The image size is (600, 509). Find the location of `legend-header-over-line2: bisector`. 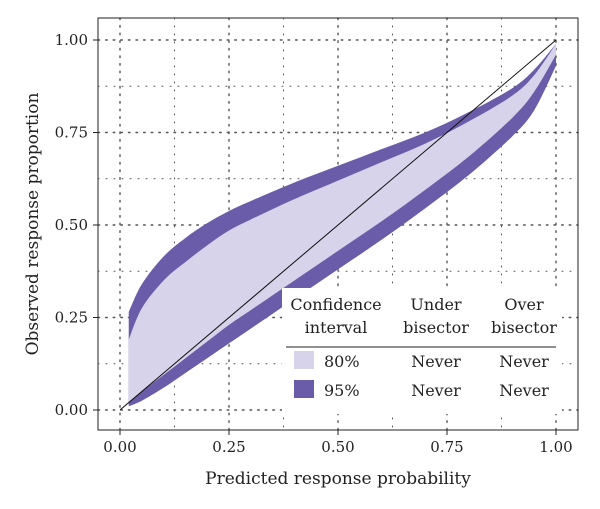

legend-header-over-line2: bisector is located at coordinates (524, 327).